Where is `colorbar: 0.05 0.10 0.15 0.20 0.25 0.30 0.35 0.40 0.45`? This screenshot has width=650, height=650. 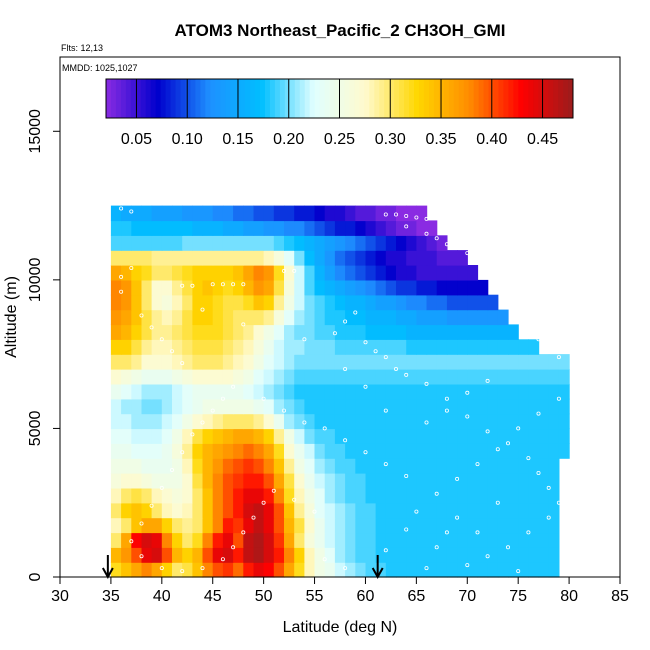 colorbar: 0.05 0.10 0.15 0.20 0.25 0.30 0.35 0.40 0.45 is located at coordinates (339, 113).